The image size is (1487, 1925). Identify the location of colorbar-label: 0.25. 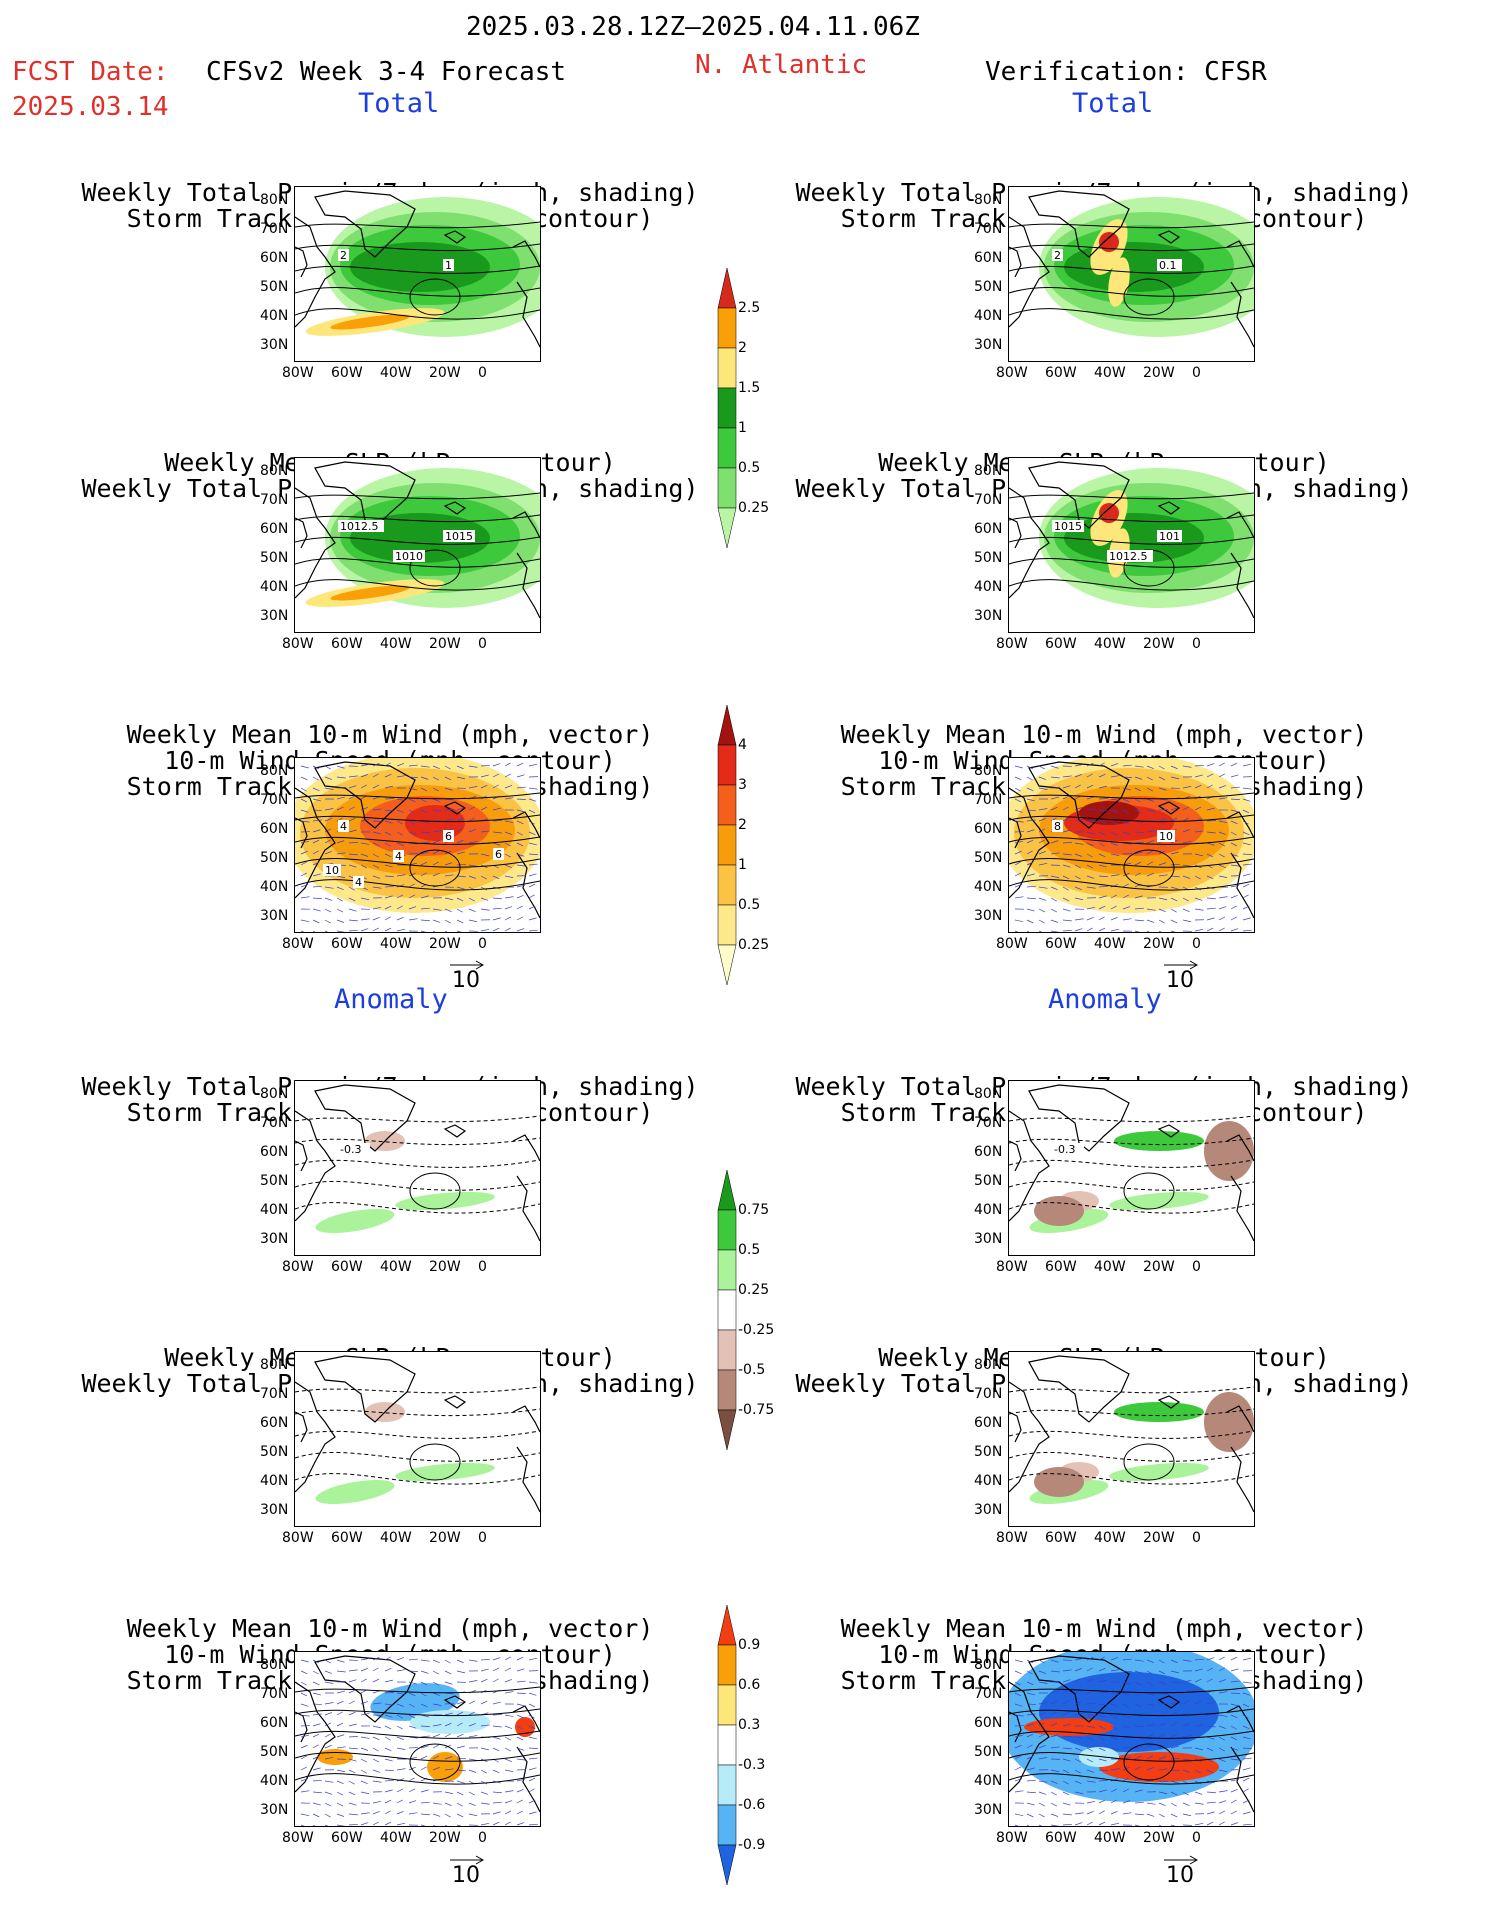
(754, 1290).